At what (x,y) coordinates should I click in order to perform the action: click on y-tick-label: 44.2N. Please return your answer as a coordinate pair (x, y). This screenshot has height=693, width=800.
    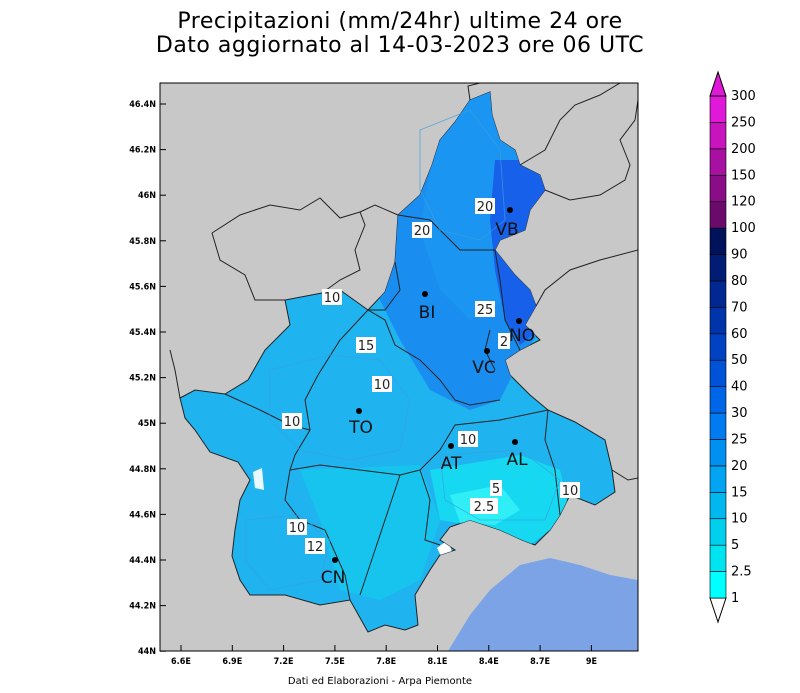
    Looking at the image, I should click on (142, 607).